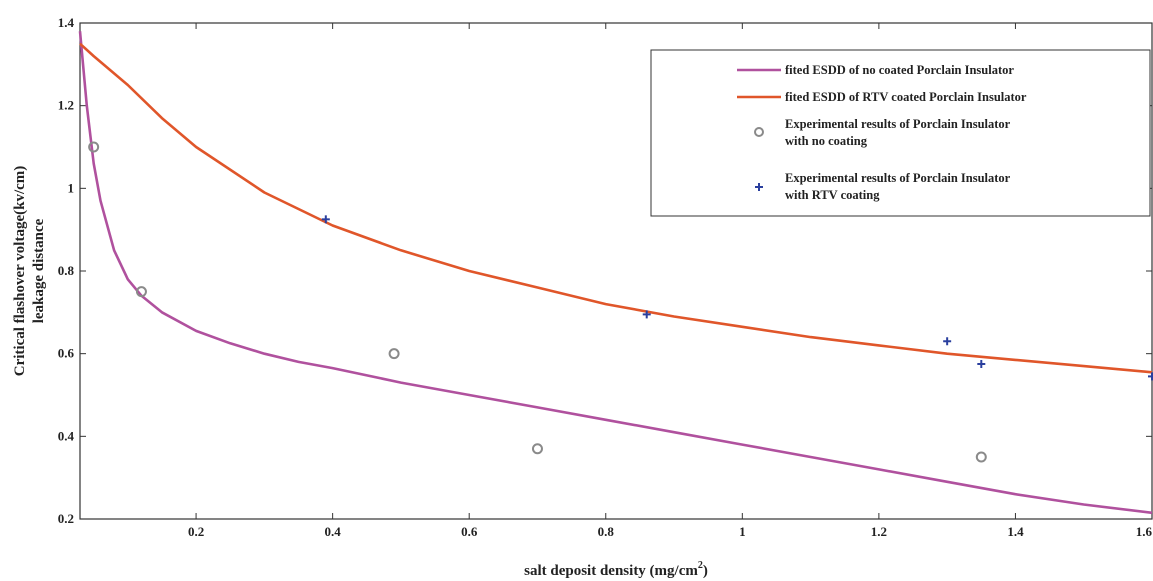 The width and height of the screenshot is (1153, 581). I want to click on y-tick-label: 1.2, so click(66, 105).